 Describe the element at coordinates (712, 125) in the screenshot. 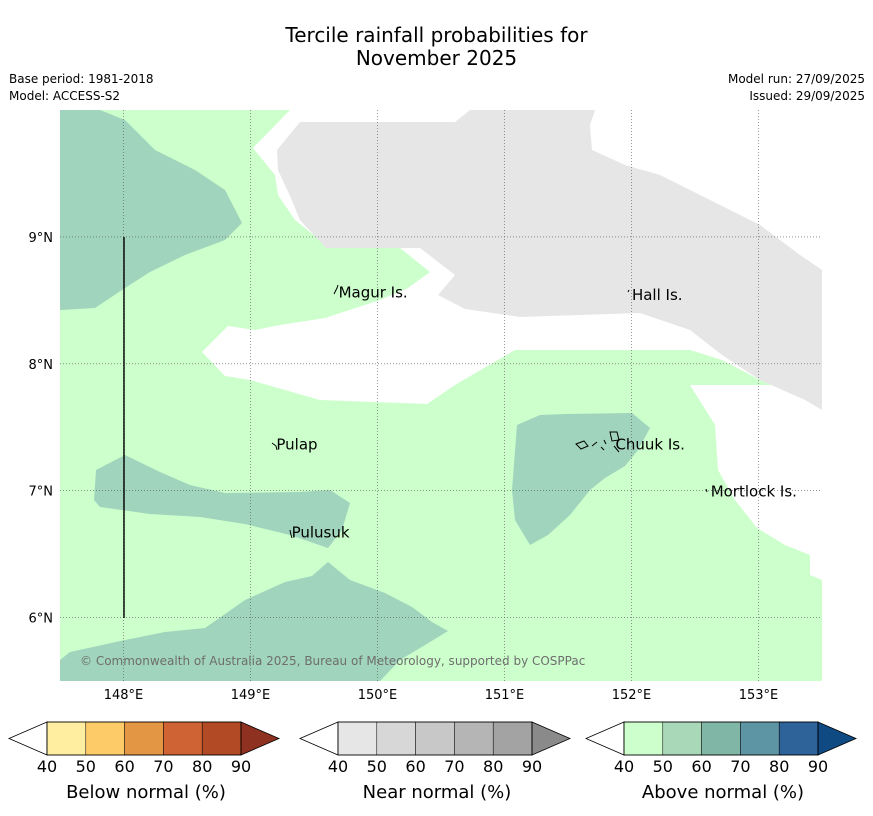

I see `no-signal-strip-north` at that location.